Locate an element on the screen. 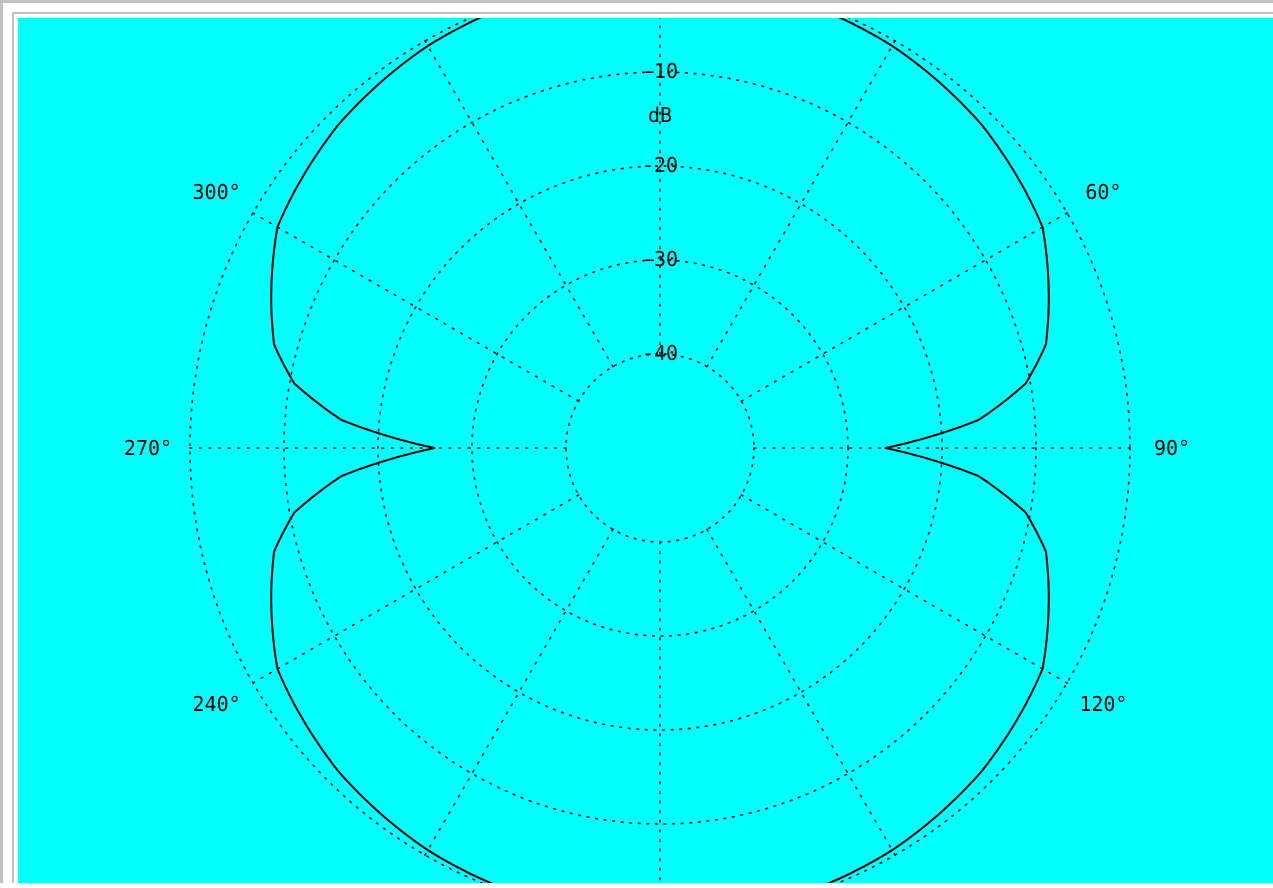  angle-tick-label: 240° is located at coordinates (217, 704).